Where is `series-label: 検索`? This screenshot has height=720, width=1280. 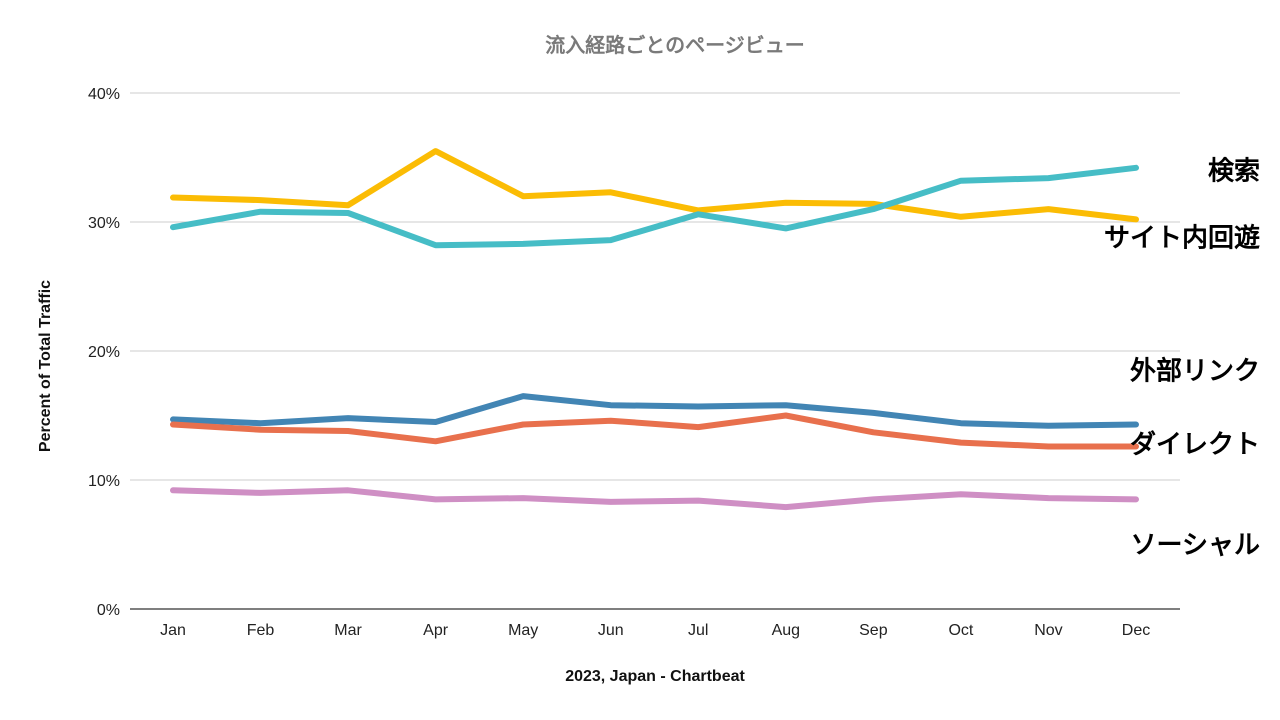
series-label: 検索 is located at coordinates (1234, 171).